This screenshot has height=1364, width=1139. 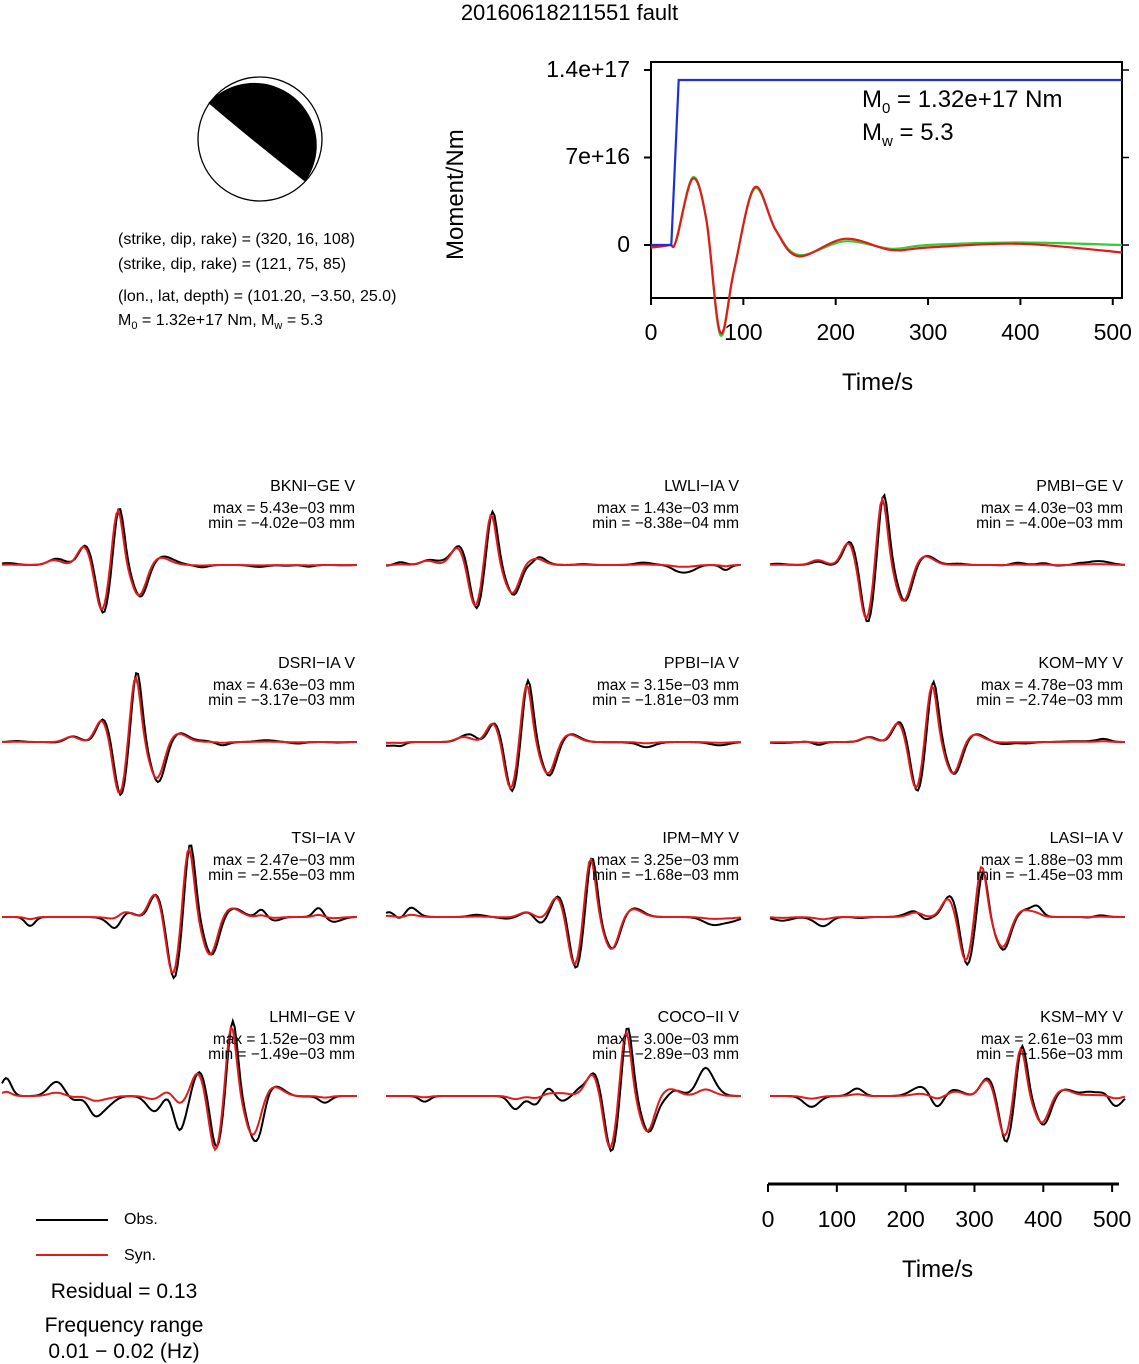 What do you see at coordinates (1049, 1054) in the screenshot?
I see `station-min: min = −1.56e−03 mm` at bounding box center [1049, 1054].